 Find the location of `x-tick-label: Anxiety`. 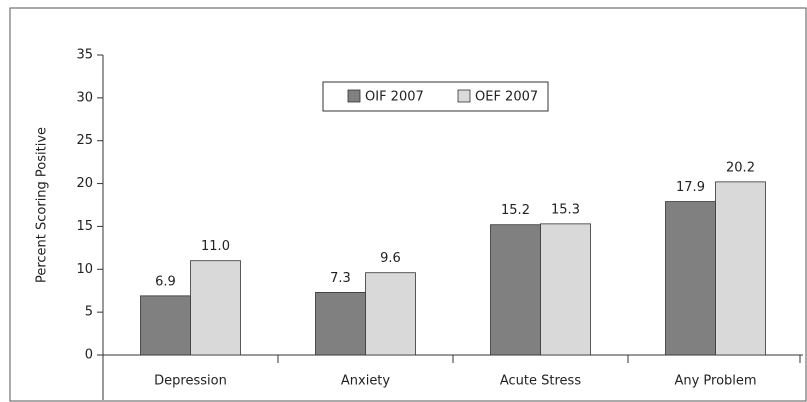

x-tick-label: Anxiety is located at coordinates (366, 381).